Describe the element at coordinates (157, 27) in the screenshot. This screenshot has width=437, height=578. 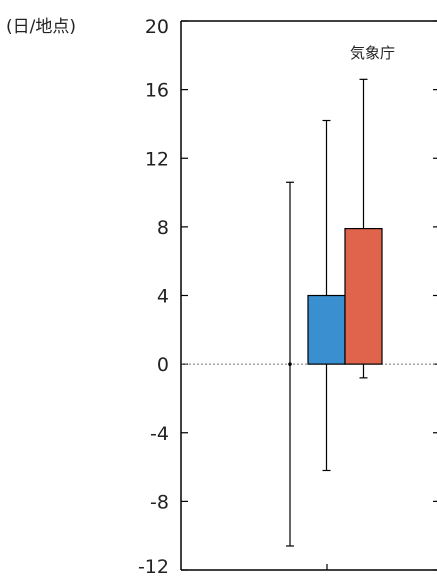
I see `y-tick-label: 20` at that location.